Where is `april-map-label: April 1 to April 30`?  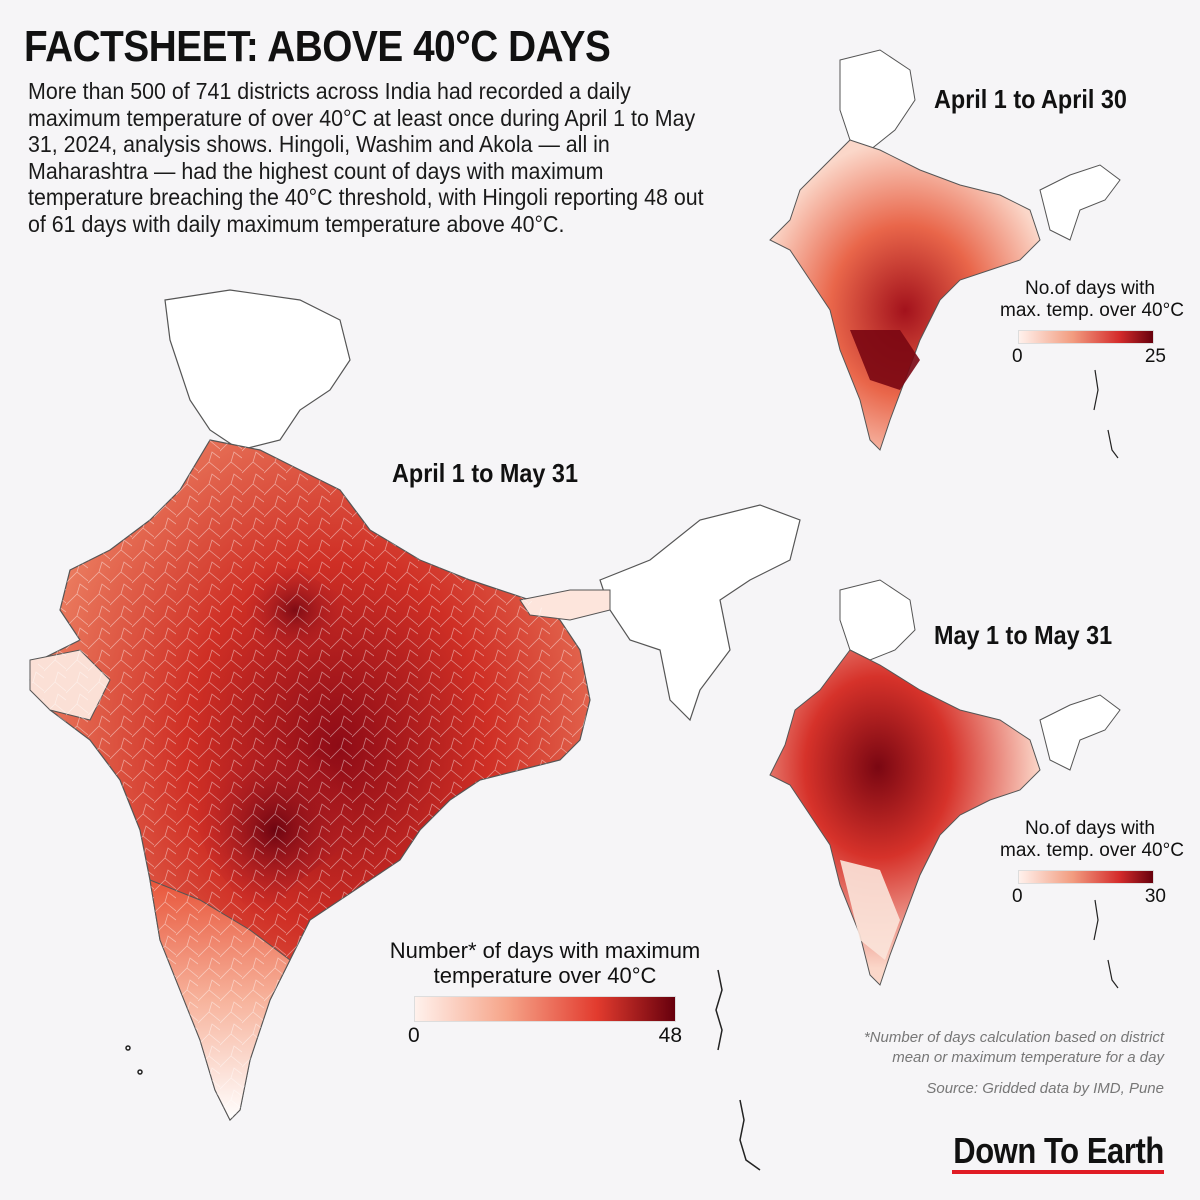
april-map-label: April 1 to April 30 is located at coordinates (1030, 99).